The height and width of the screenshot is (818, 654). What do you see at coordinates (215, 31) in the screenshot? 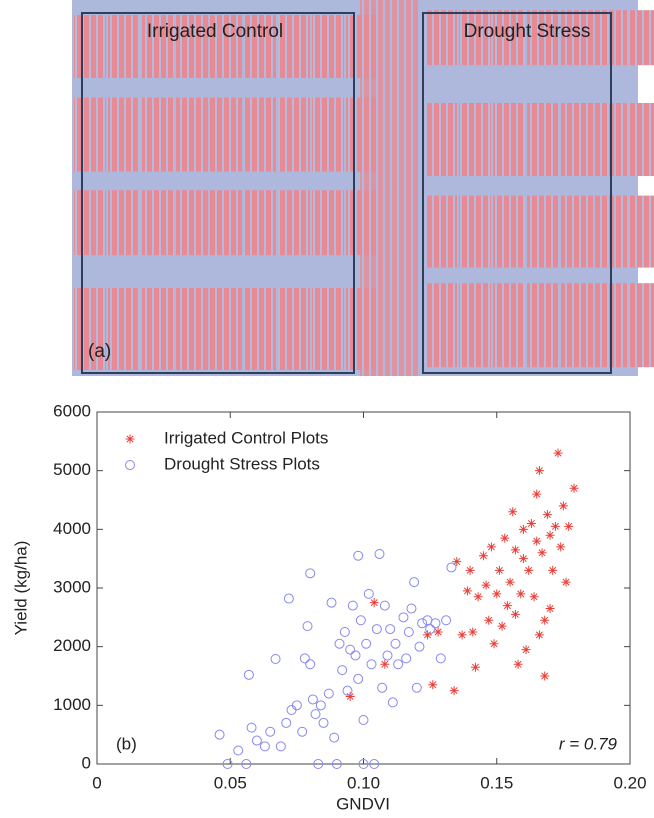
I see `control-label: Irrigated Control` at bounding box center [215, 31].